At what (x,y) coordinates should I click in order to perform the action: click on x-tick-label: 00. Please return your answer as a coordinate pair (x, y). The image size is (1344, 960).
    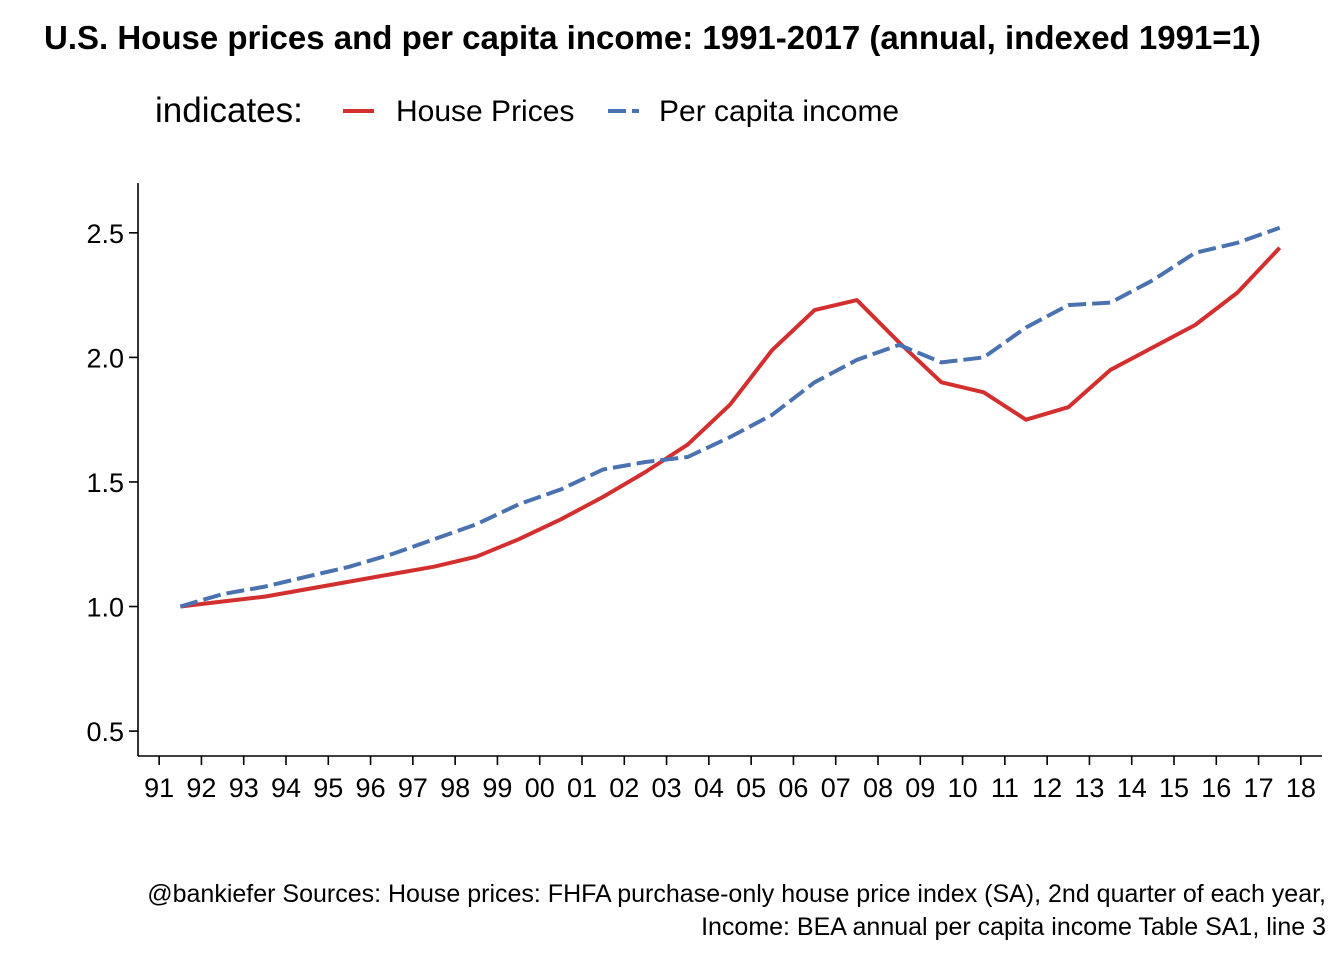
    Looking at the image, I should click on (540, 788).